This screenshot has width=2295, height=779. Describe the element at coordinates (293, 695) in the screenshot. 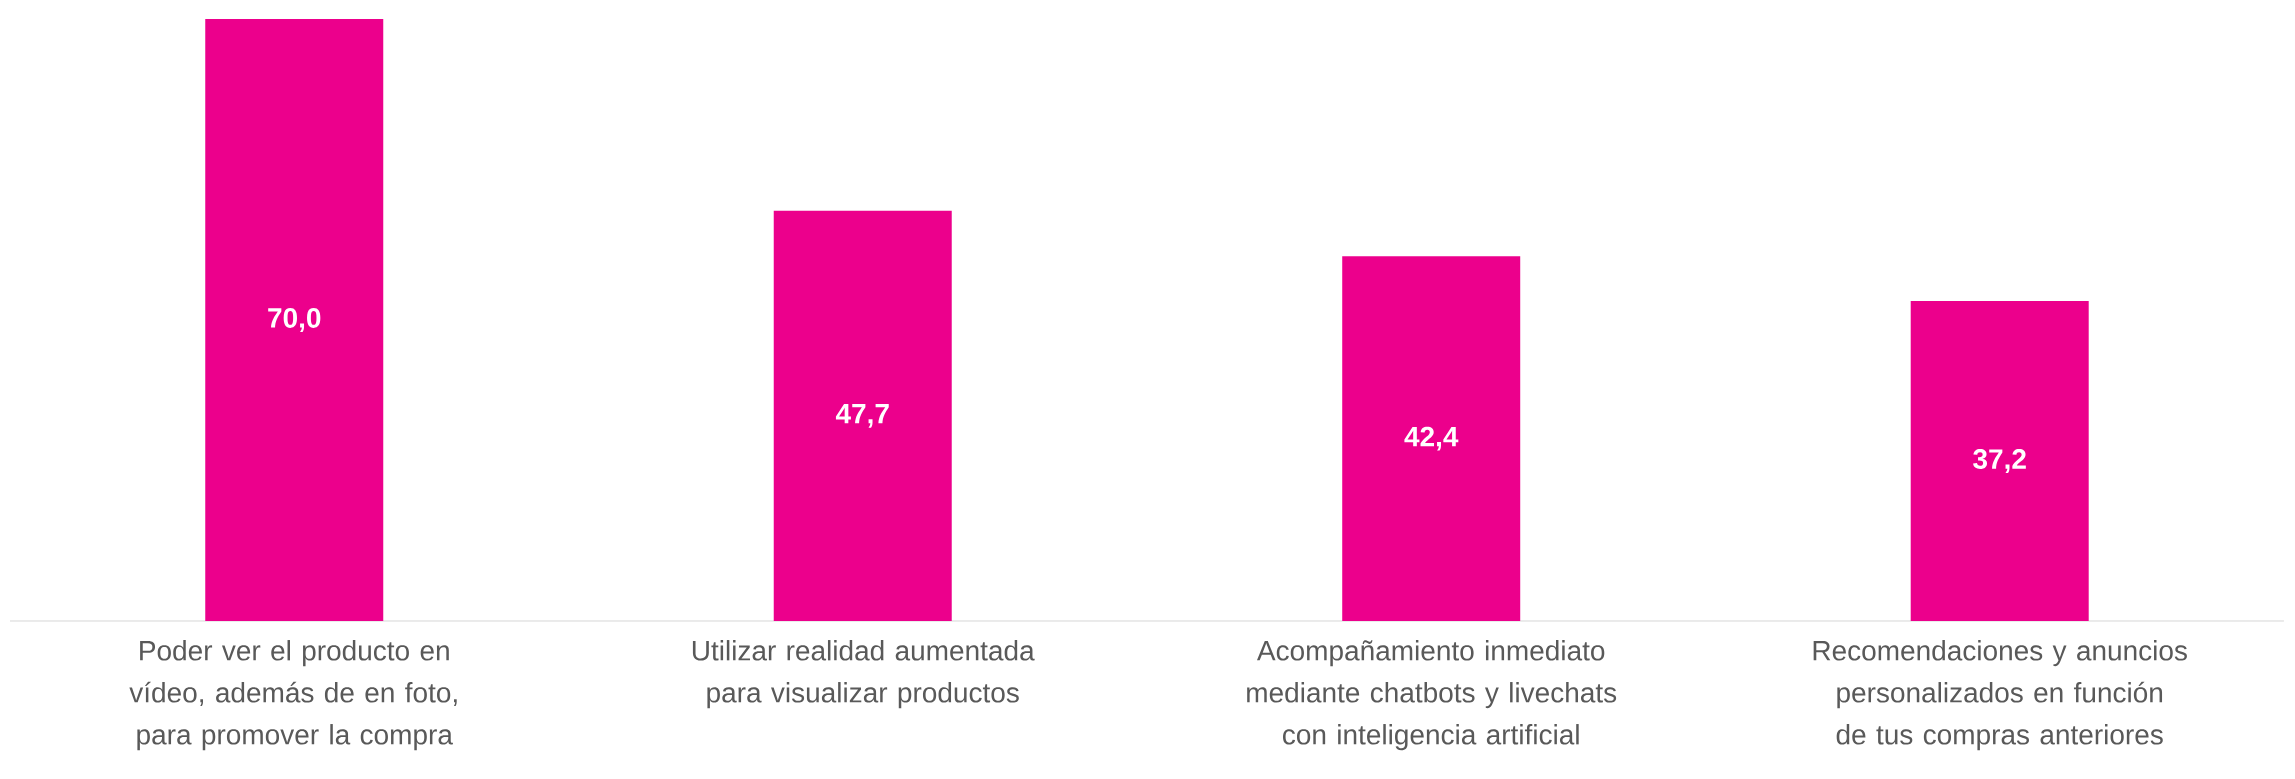

I see `x-tick-label: Poder ver el producto en vídeo, además de en foto, para promover la compra` at that location.